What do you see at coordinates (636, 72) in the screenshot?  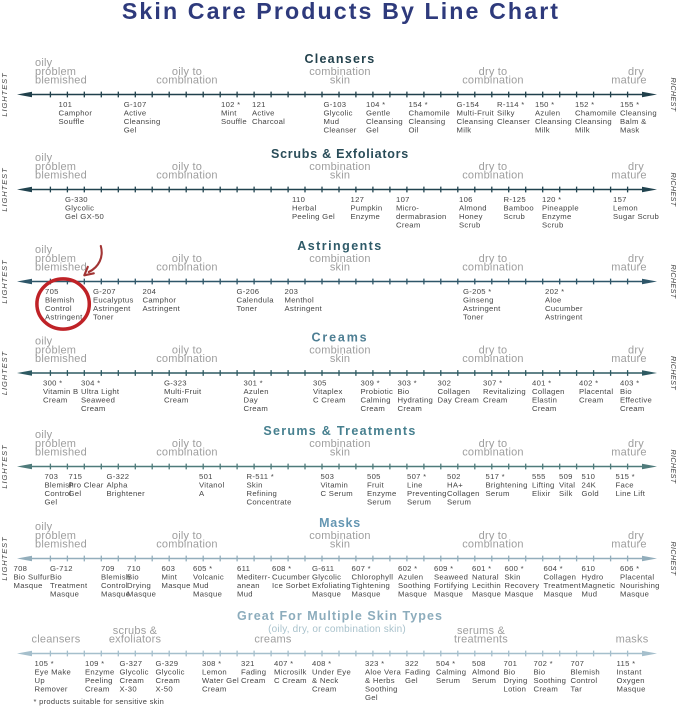 I see `svg-text: dry` at bounding box center [636, 72].